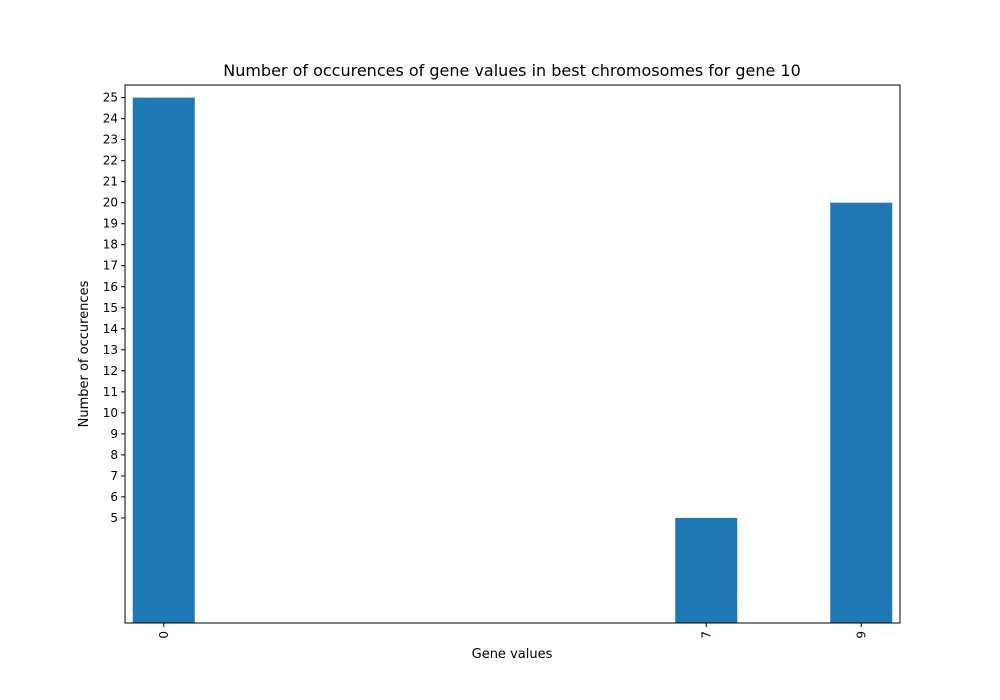  Describe the element at coordinates (110, 182) in the screenshot. I see `y-tick-label: 21` at that location.